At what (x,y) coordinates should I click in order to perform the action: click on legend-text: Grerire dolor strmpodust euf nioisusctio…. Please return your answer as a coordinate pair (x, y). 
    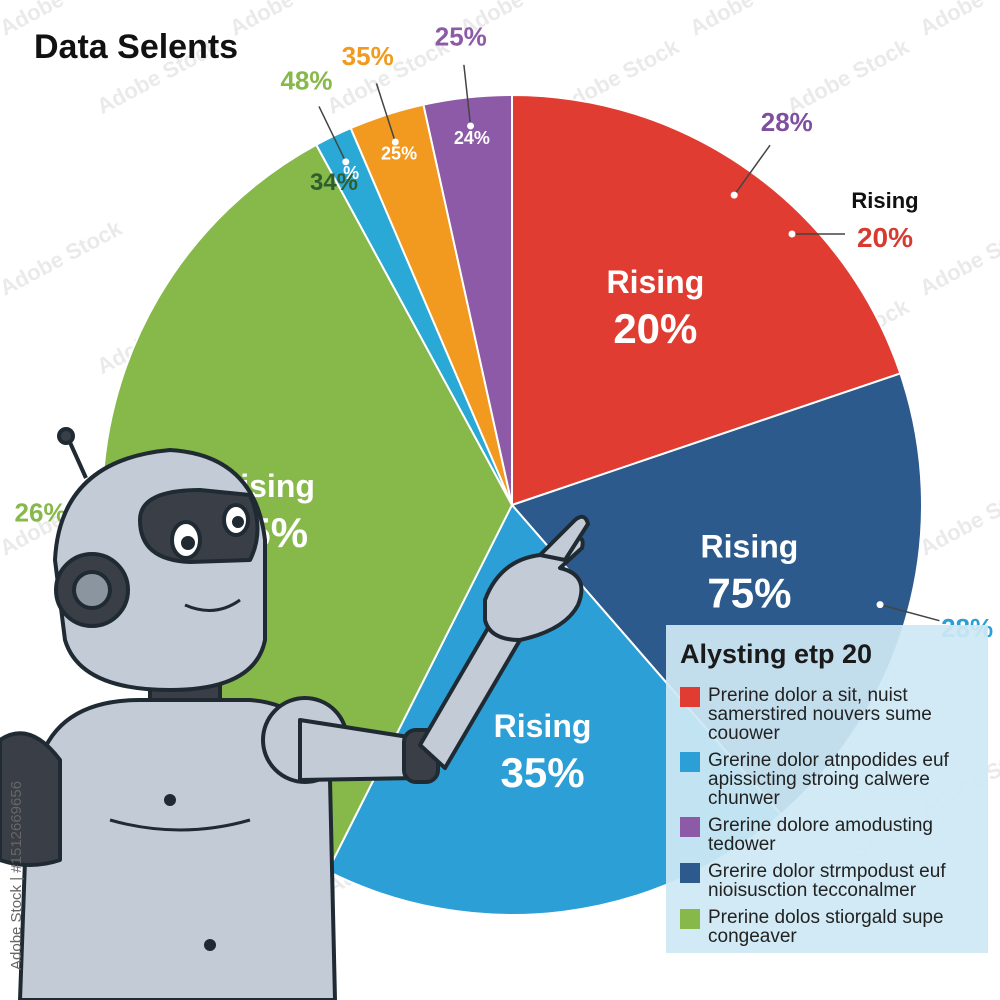
    Looking at the image, I should click on (827, 881).